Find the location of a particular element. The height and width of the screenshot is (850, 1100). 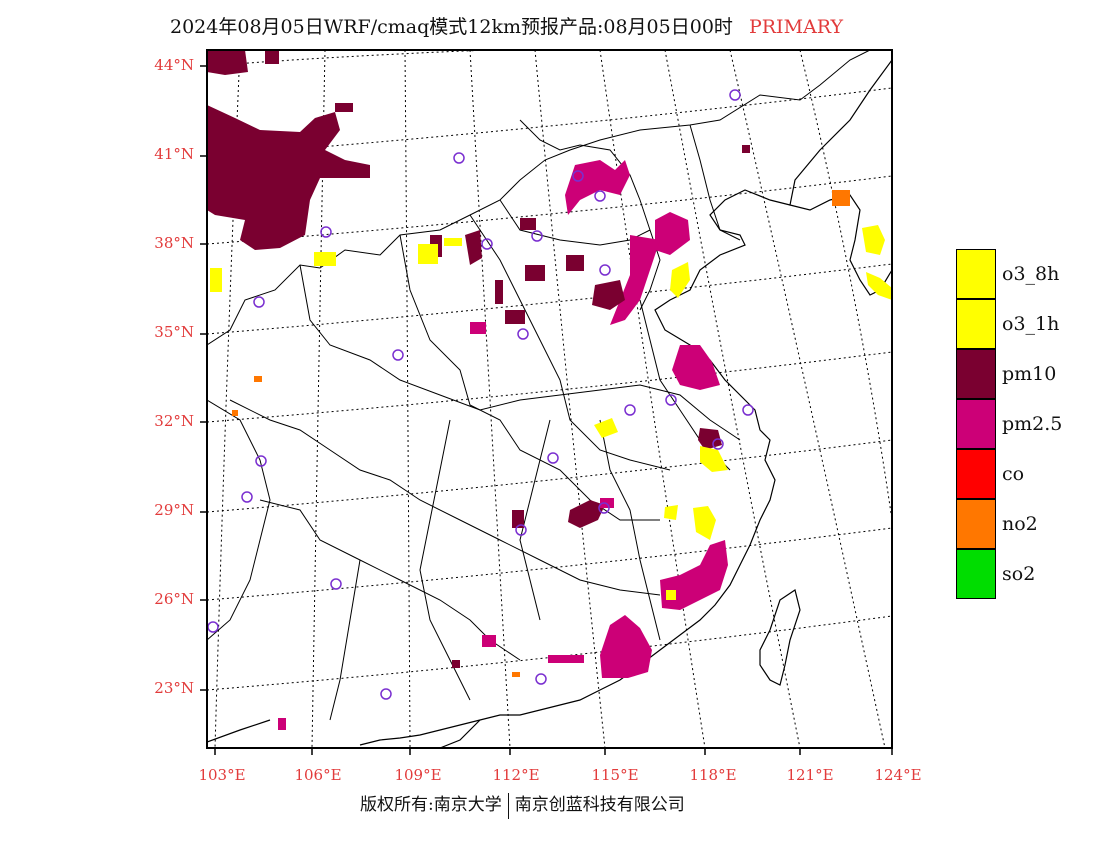

lon-label: 103°E is located at coordinates (222, 775).